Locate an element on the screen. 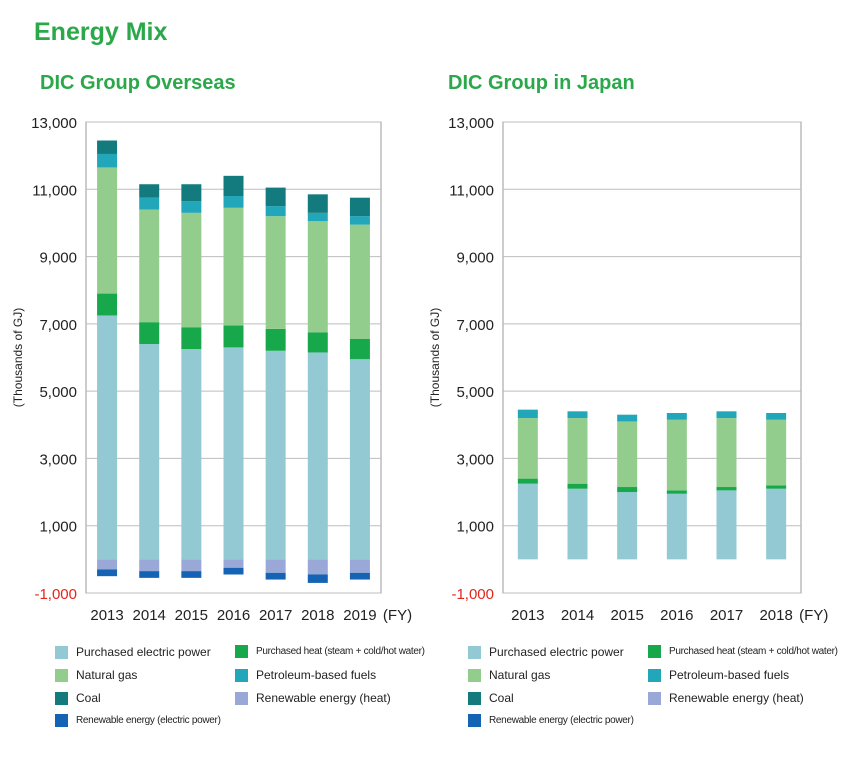  y-tick-label: 3,000 is located at coordinates (58, 459).